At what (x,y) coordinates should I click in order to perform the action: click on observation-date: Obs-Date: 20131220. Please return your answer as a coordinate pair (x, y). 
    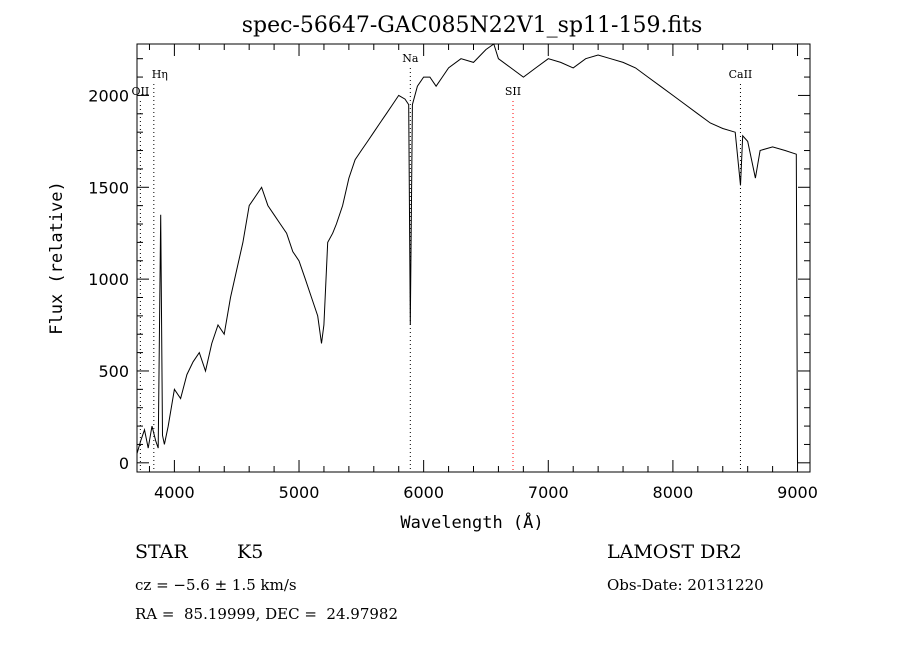
    Looking at the image, I should click on (685, 585).